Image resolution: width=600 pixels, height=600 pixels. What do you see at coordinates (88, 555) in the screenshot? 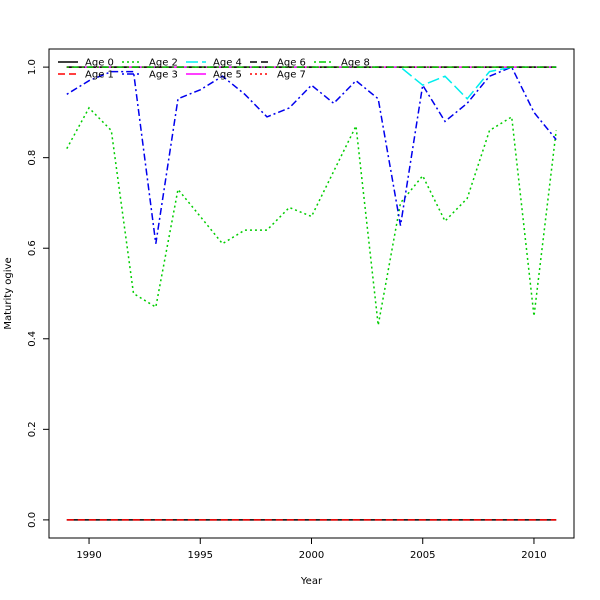
I see `x-tick-label: 1990` at bounding box center [88, 555].